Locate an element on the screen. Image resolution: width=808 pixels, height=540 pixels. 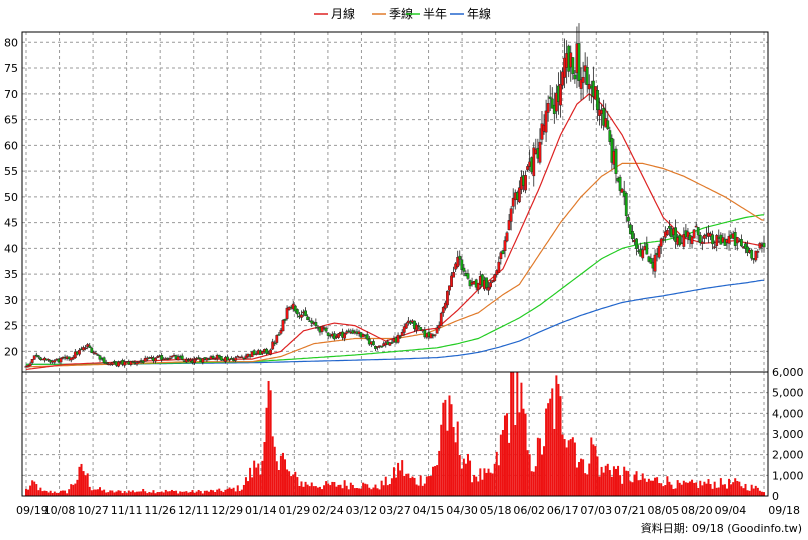
volume-tick-label: 2,000 is located at coordinates (788, 455).